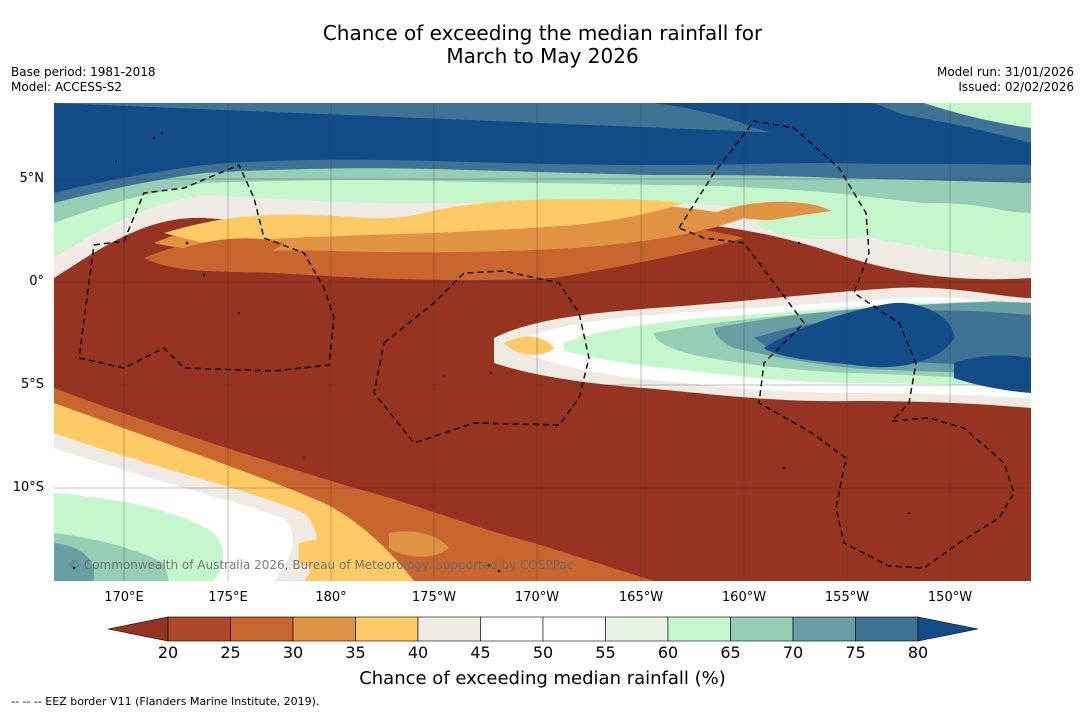 The image size is (1085, 713). I want to click on lat-label-10s: 10°S, so click(28, 487).